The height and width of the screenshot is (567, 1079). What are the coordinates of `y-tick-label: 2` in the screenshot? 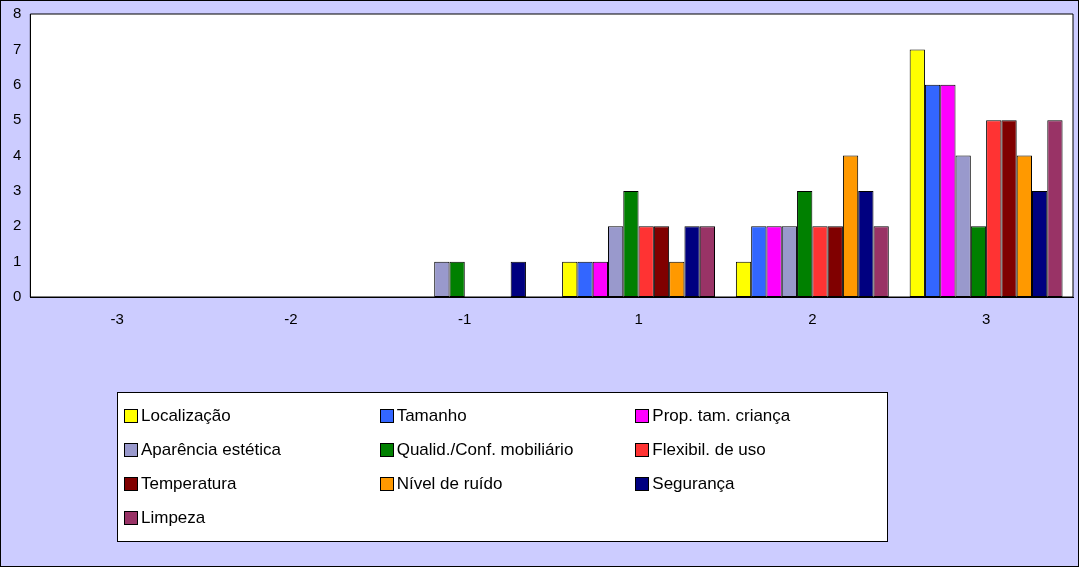 It's located at (17, 225).